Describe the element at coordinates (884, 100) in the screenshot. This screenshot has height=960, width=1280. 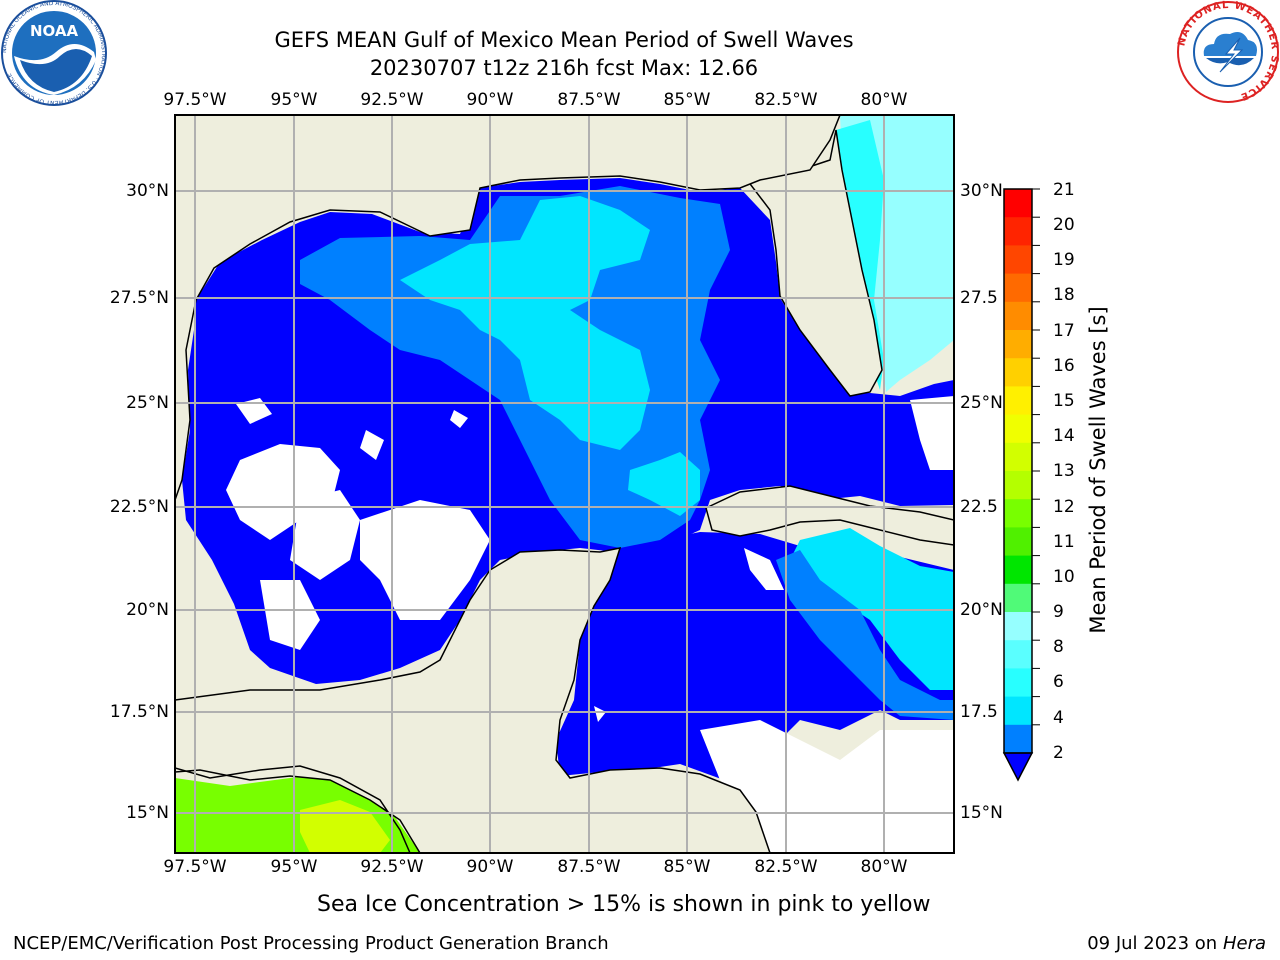
I see `lon-tick-top: 80°W` at that location.